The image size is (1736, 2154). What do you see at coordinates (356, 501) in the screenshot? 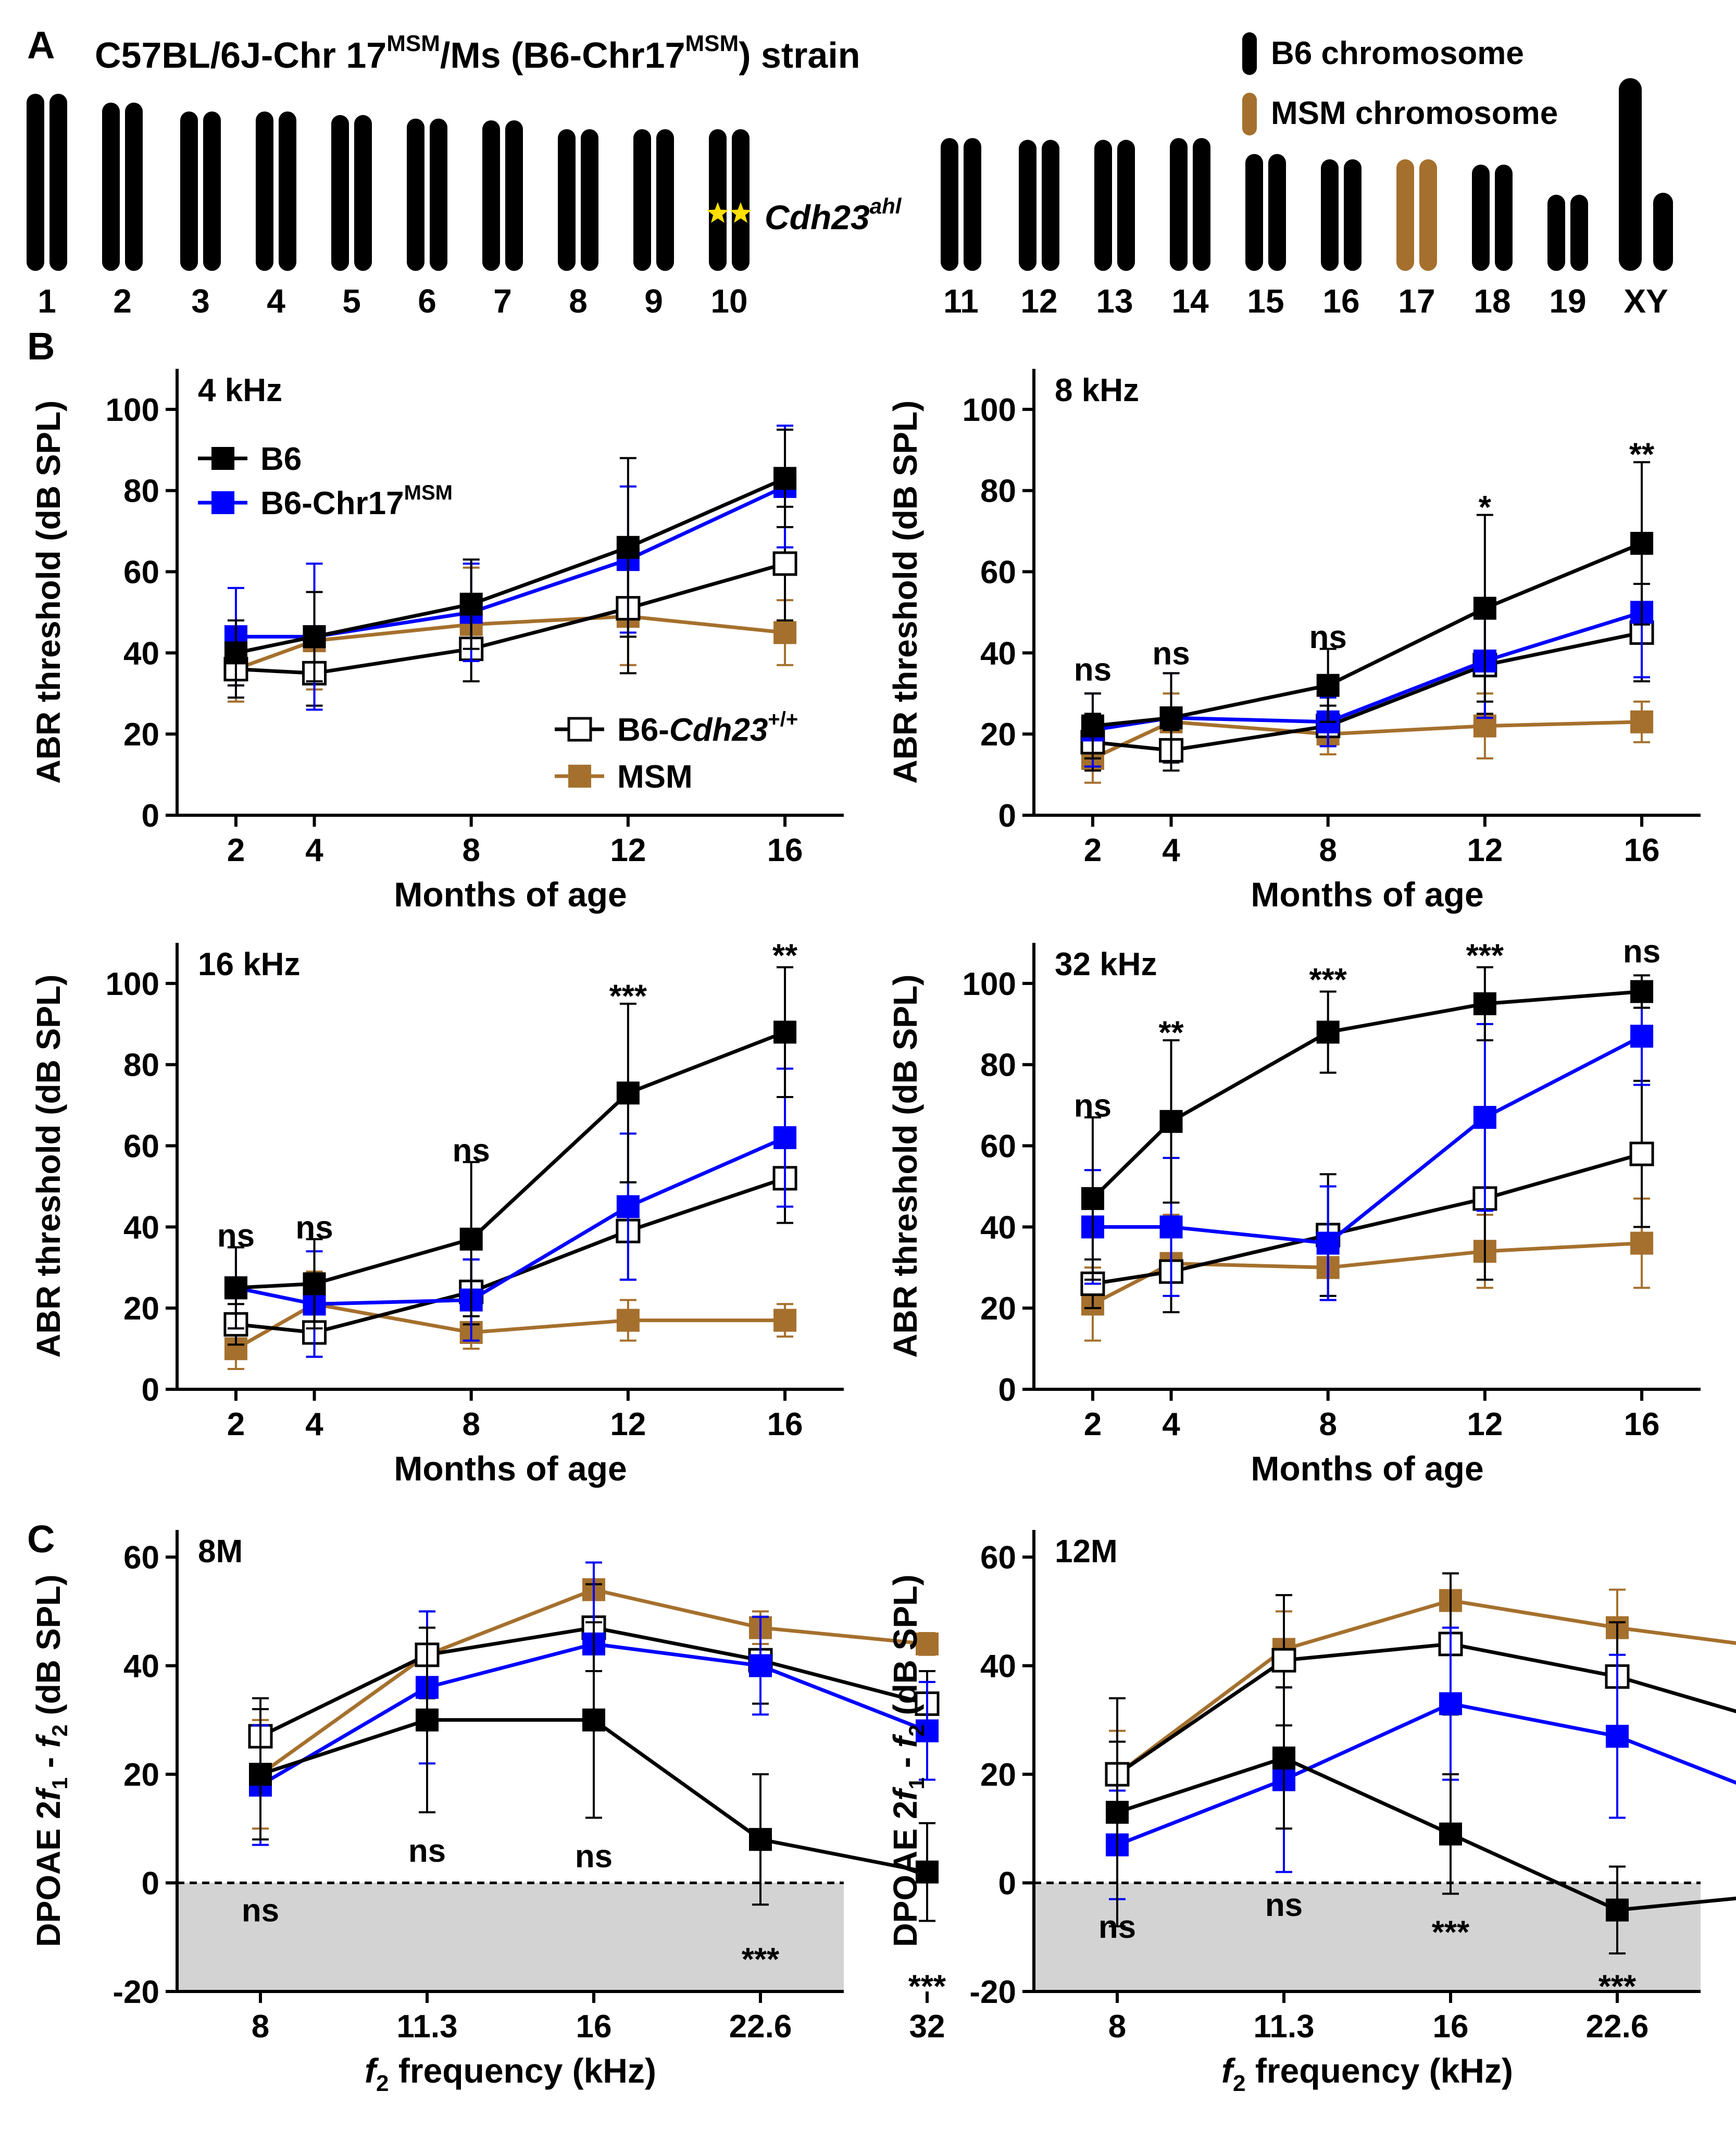
I see `legend-label: B6-Chr17MSM` at bounding box center [356, 501].